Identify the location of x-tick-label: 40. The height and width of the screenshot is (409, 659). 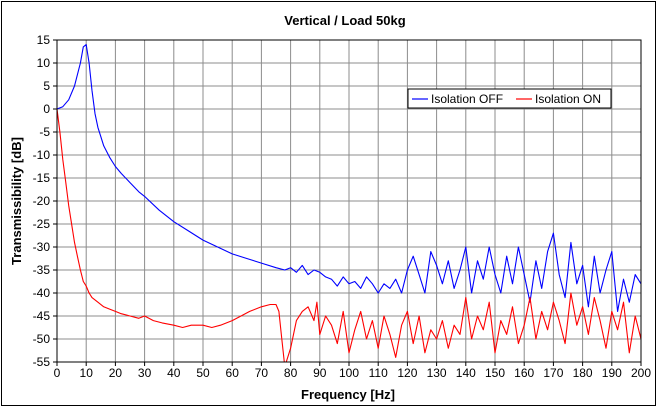
(174, 373).